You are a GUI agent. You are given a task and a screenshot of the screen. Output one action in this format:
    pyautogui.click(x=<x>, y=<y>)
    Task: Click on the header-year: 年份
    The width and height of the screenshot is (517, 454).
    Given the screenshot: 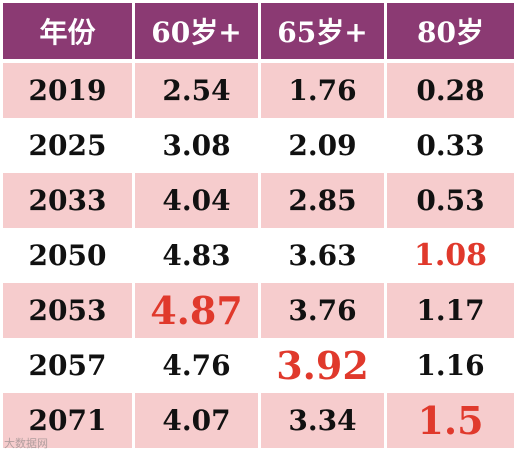 What is the action you would take?
    pyautogui.click(x=69, y=33)
    